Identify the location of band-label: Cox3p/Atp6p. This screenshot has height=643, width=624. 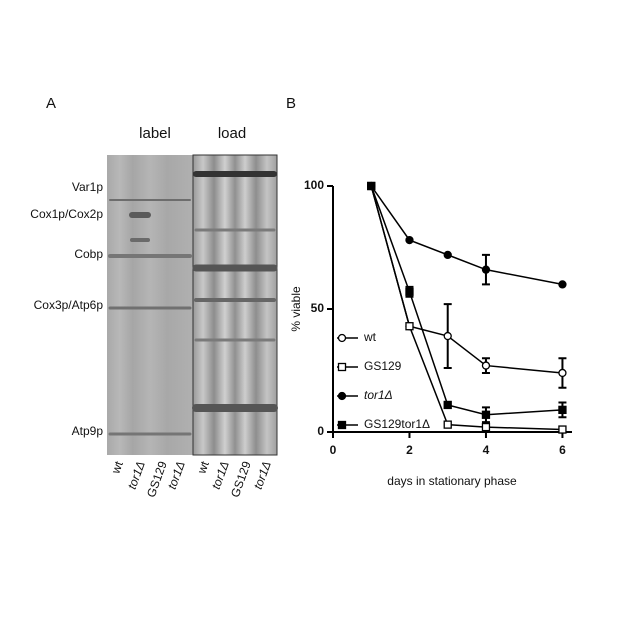
(69, 305).